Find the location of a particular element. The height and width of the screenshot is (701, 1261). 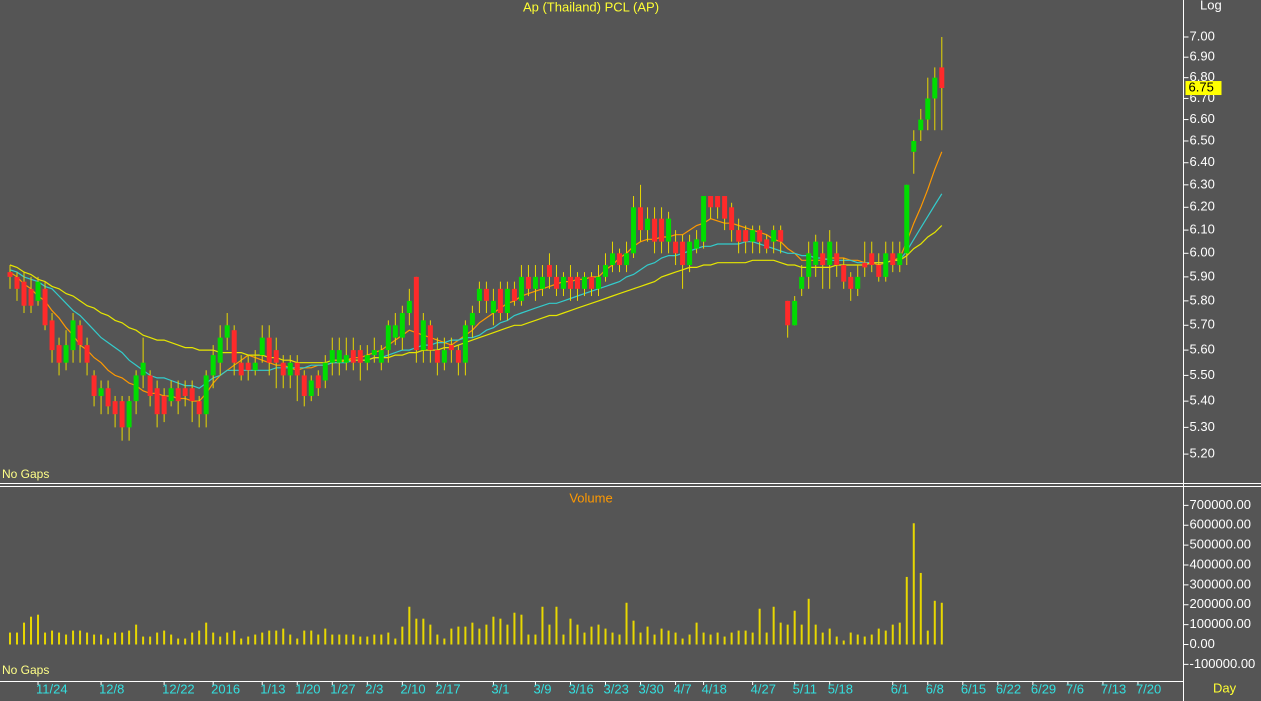

y-tick-label: -100000.00 is located at coordinates (1223, 663).